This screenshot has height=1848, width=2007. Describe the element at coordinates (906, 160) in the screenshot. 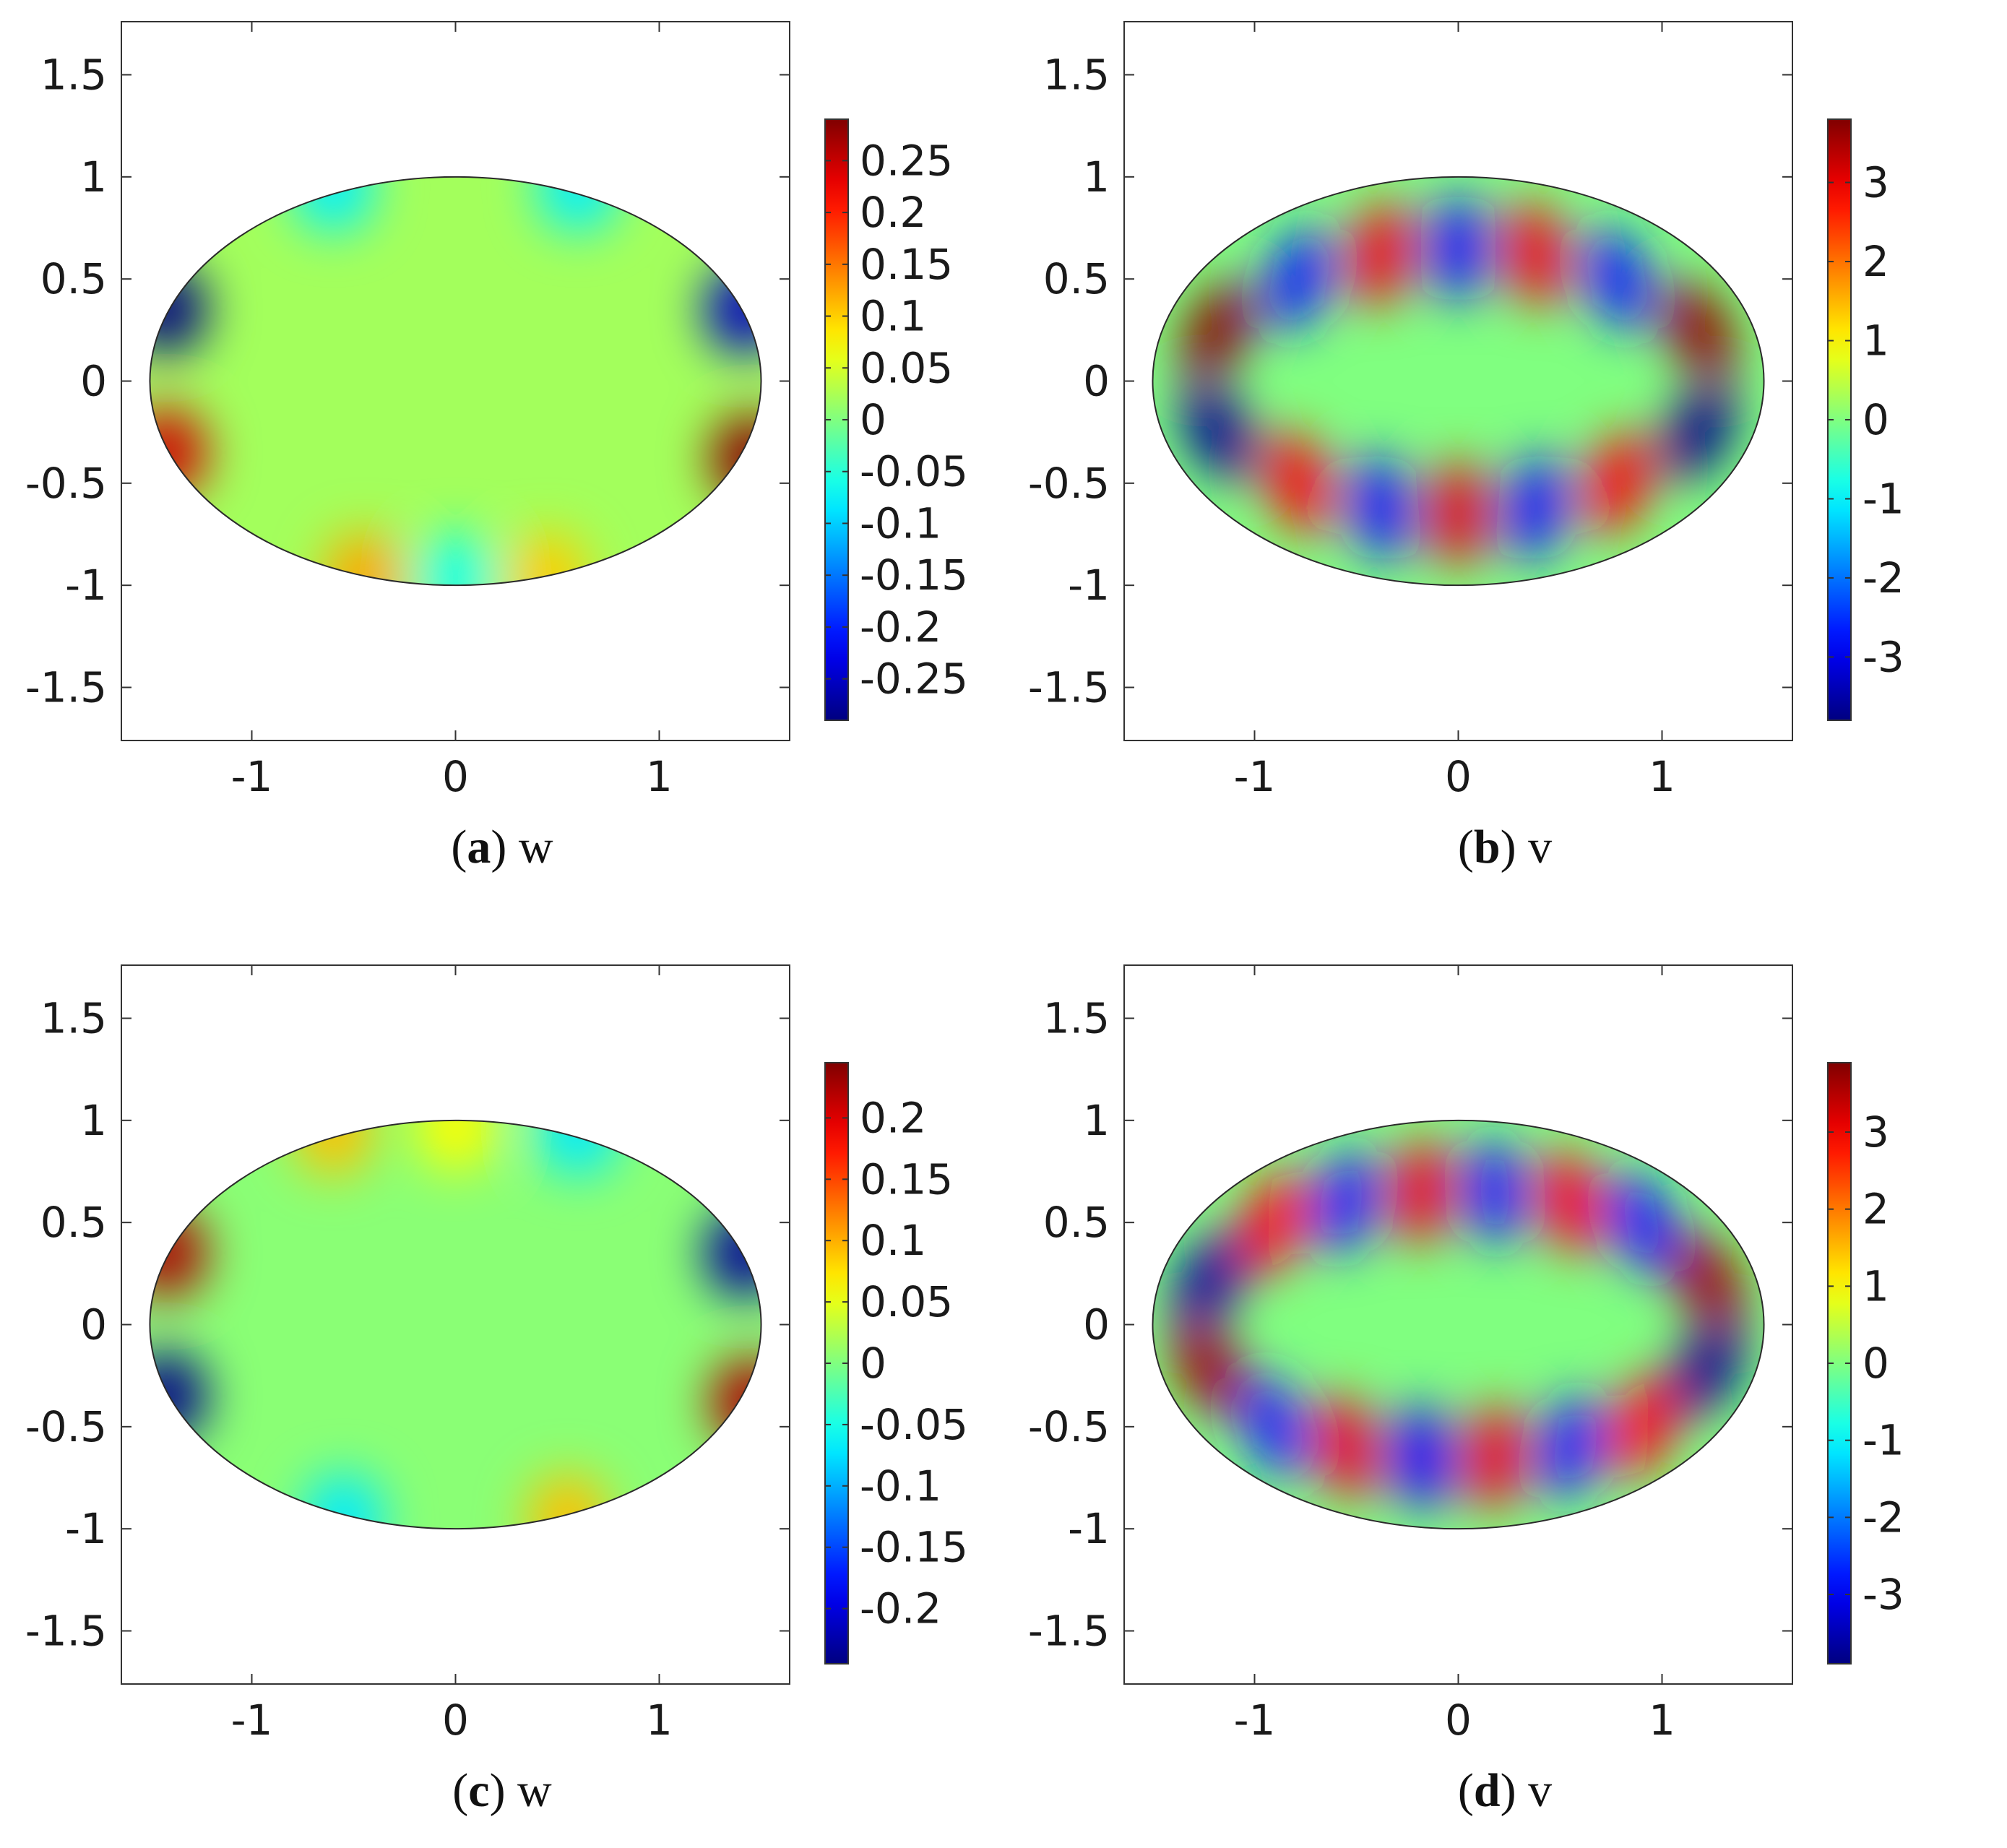

I see `colorbar-tick-label: 0.25` at that location.